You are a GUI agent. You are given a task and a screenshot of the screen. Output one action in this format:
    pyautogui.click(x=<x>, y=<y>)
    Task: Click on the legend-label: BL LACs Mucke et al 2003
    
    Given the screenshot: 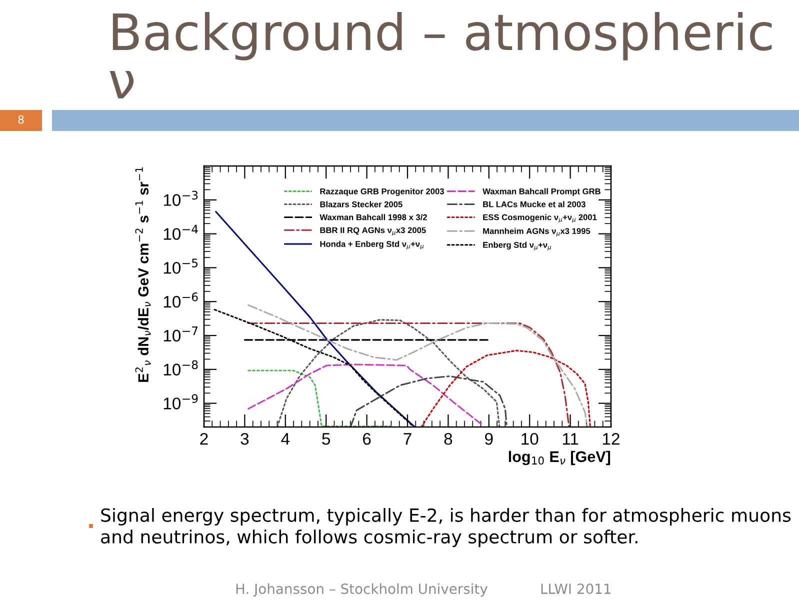 What is the action you would take?
    pyautogui.click(x=534, y=204)
    